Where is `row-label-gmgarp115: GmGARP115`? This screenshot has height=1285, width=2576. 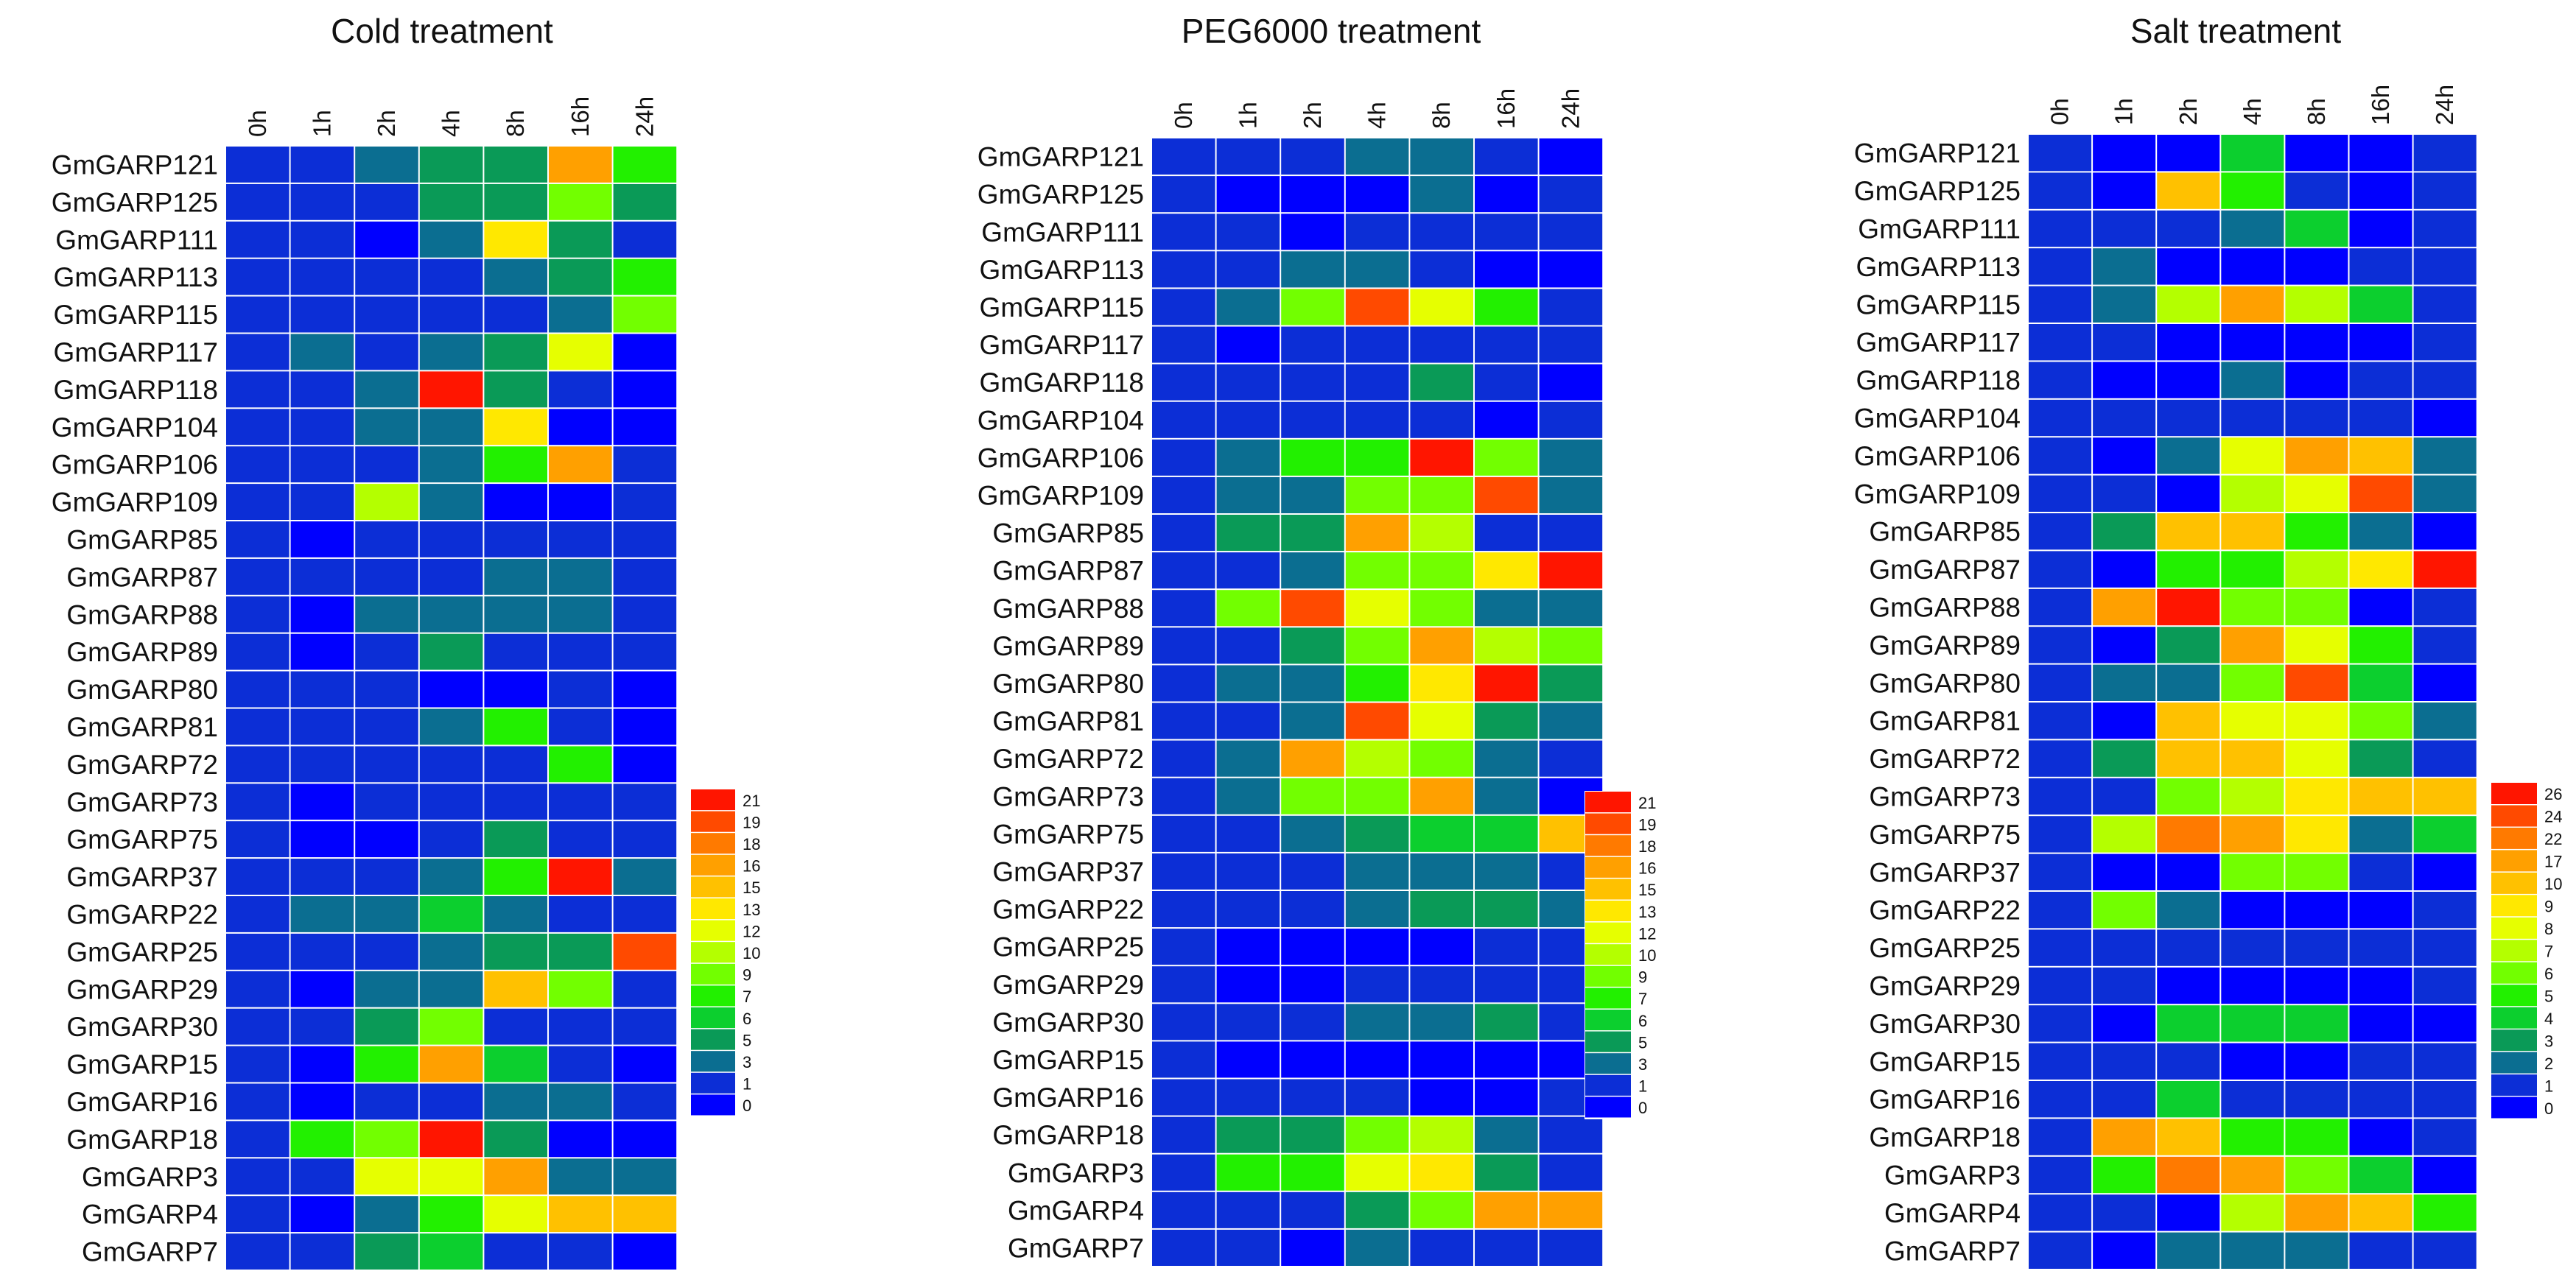 row-label-gmgarp115: GmGARP115 is located at coordinates (1938, 304).